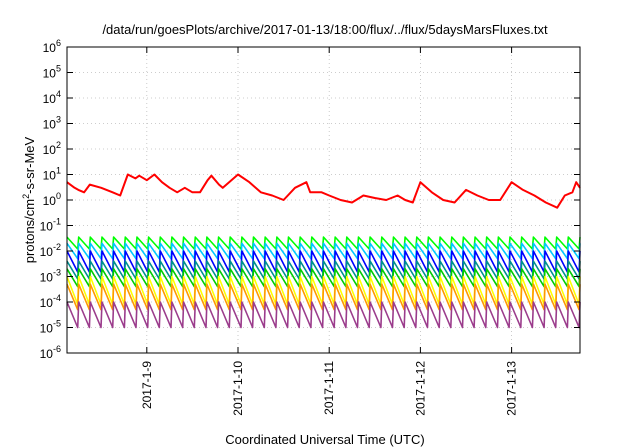  I want to click on y-tick-exponent: 2, so click(58, 145).